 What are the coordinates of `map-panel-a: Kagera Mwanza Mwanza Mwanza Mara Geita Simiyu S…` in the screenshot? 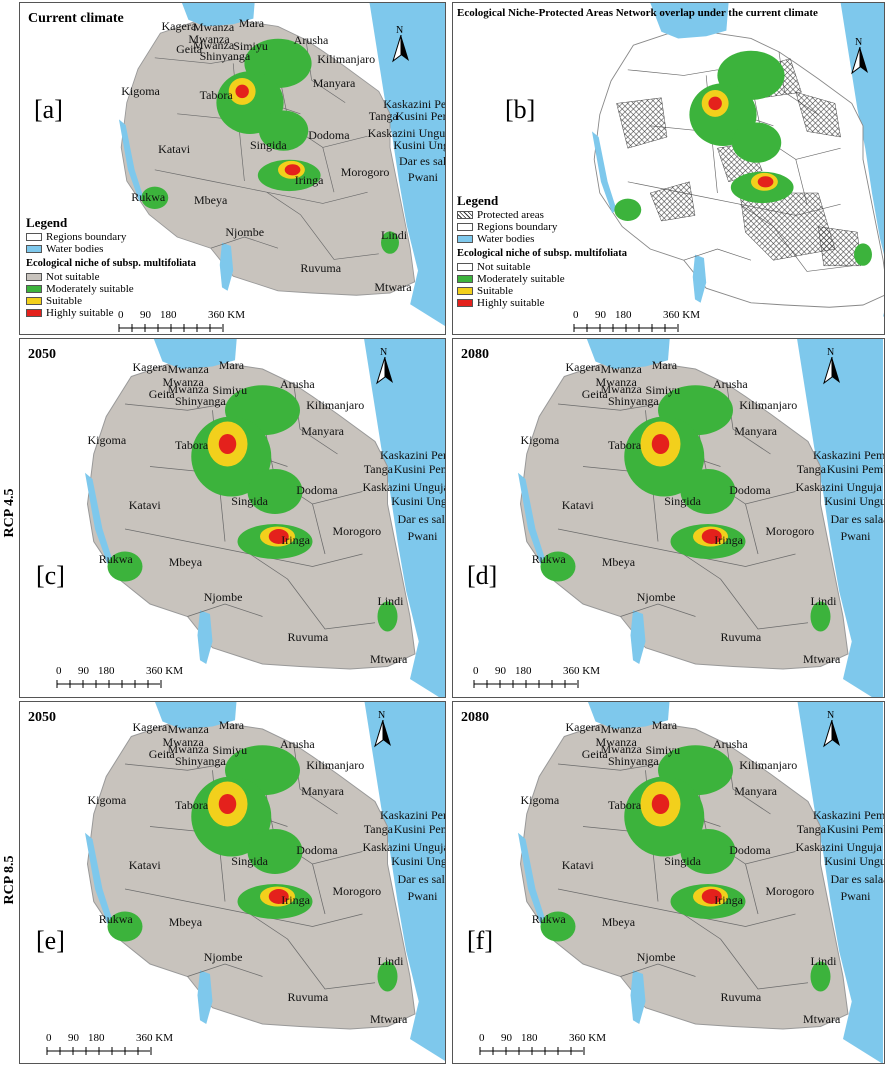 It's located at (232, 168).